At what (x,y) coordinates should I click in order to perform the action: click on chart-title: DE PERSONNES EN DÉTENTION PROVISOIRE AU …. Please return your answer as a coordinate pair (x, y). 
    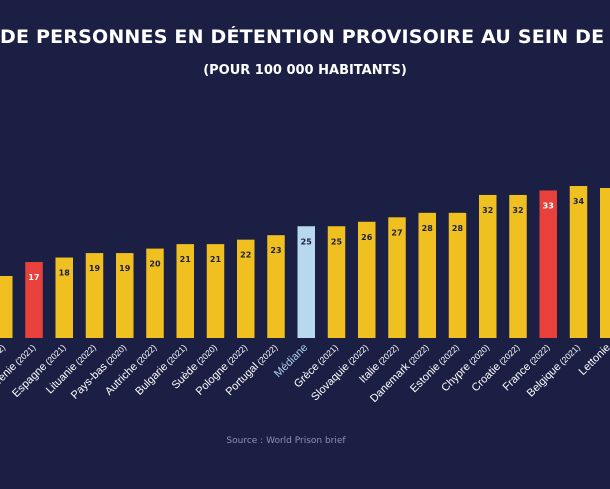
    Looking at the image, I should click on (305, 37).